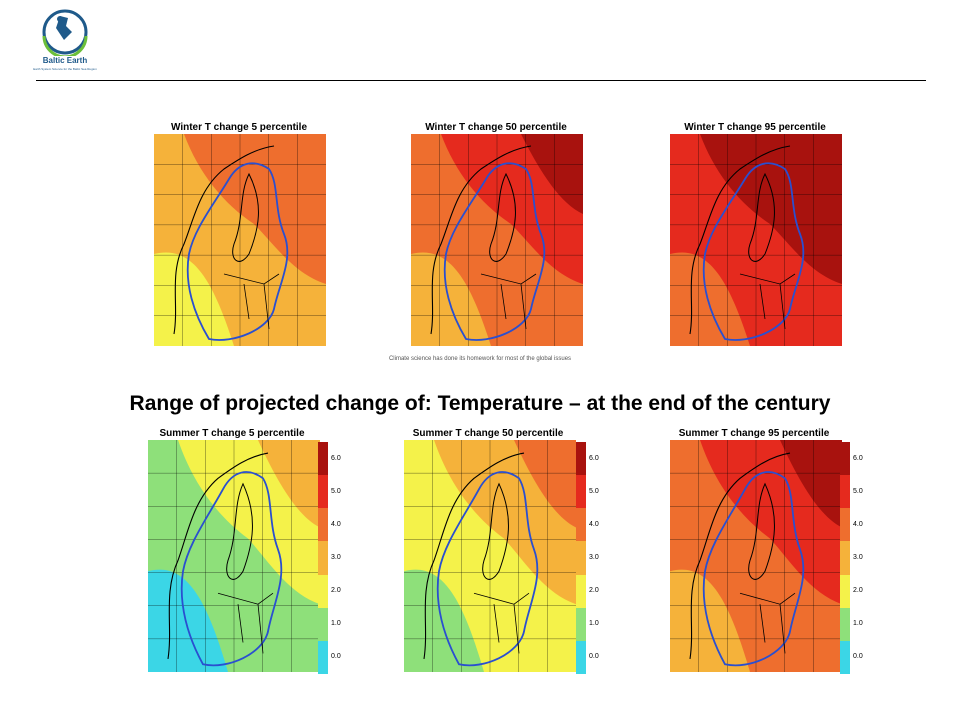  I want to click on map-panel-winter-95: Winter T change 95 percentile, so click(755, 234).